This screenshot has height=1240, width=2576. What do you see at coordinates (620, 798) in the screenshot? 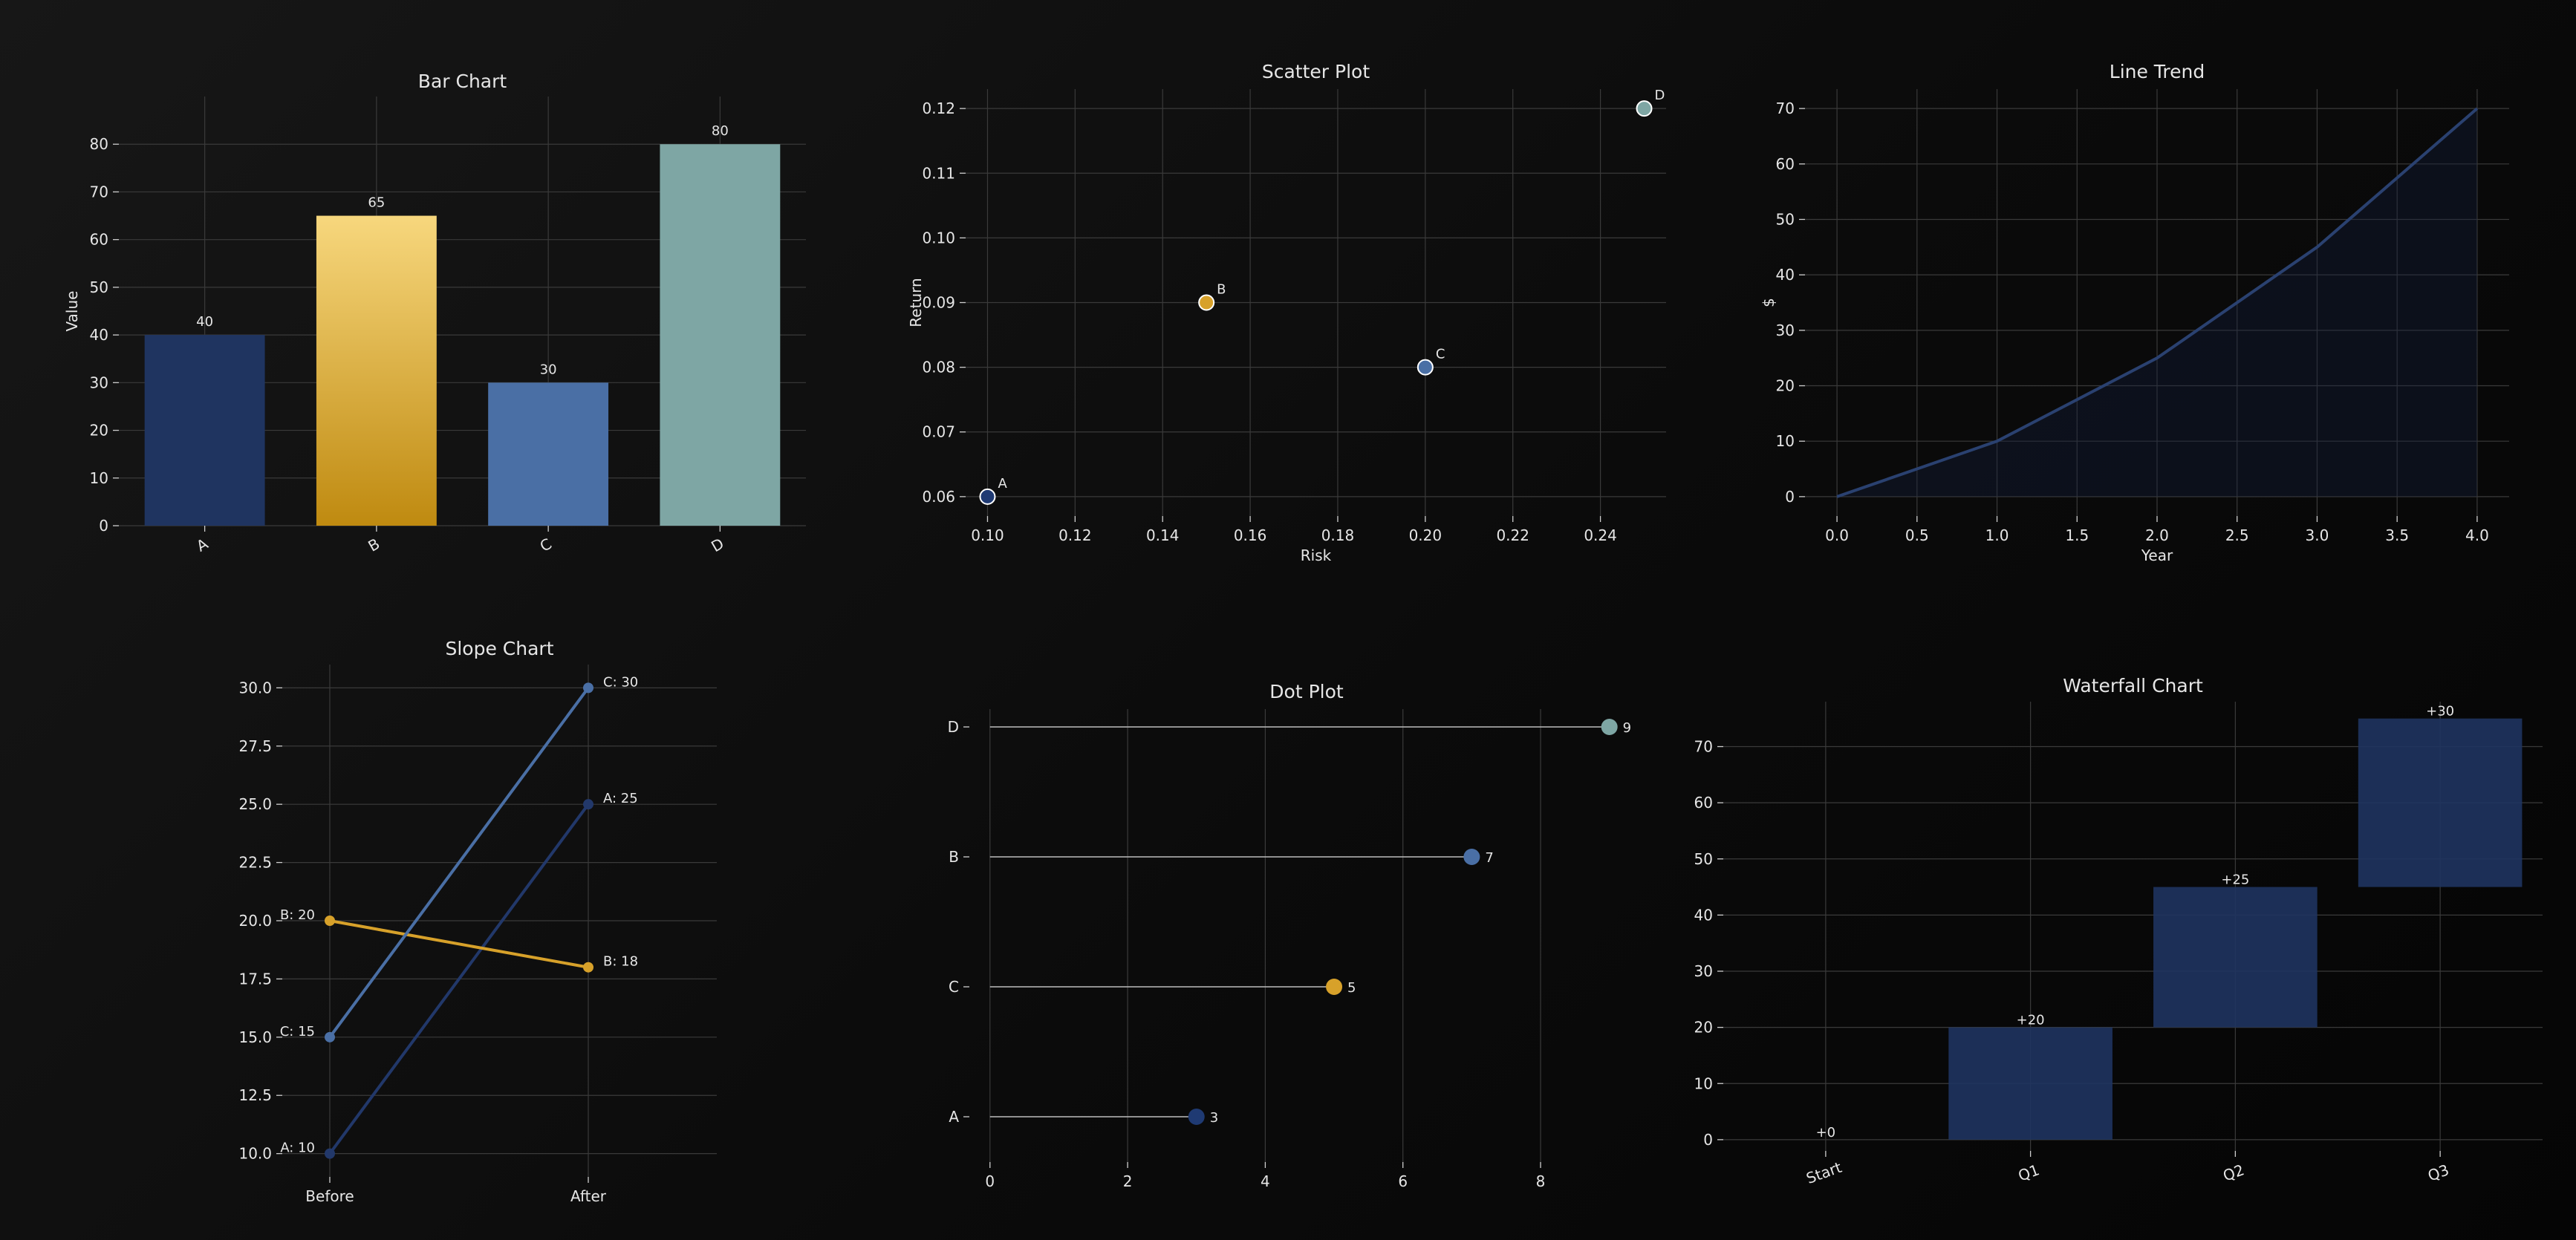
I see `slope-label: A: 25` at bounding box center [620, 798].